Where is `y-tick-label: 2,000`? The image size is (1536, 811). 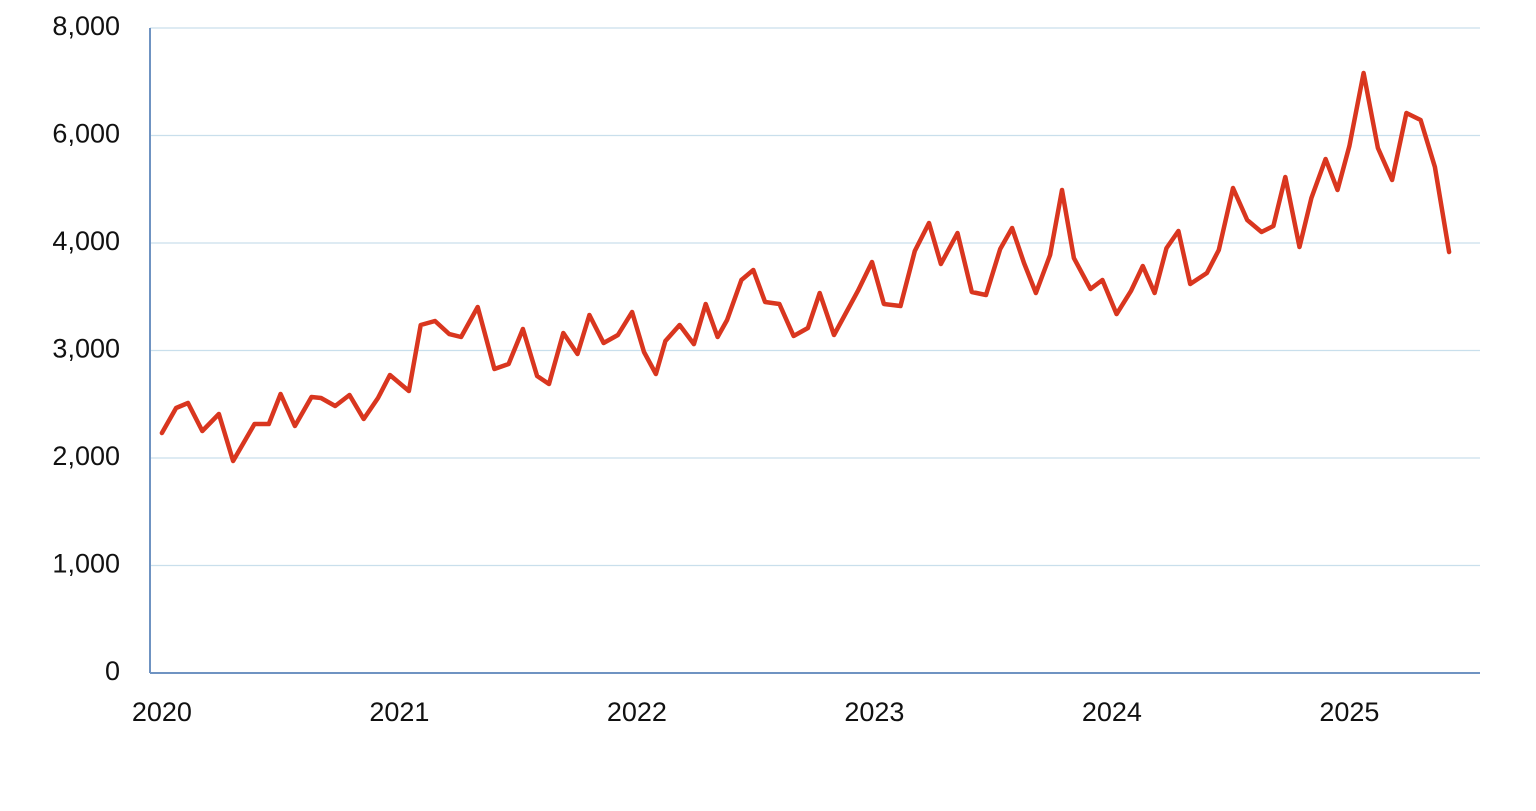
y-tick-label: 2,000 is located at coordinates (86, 456).